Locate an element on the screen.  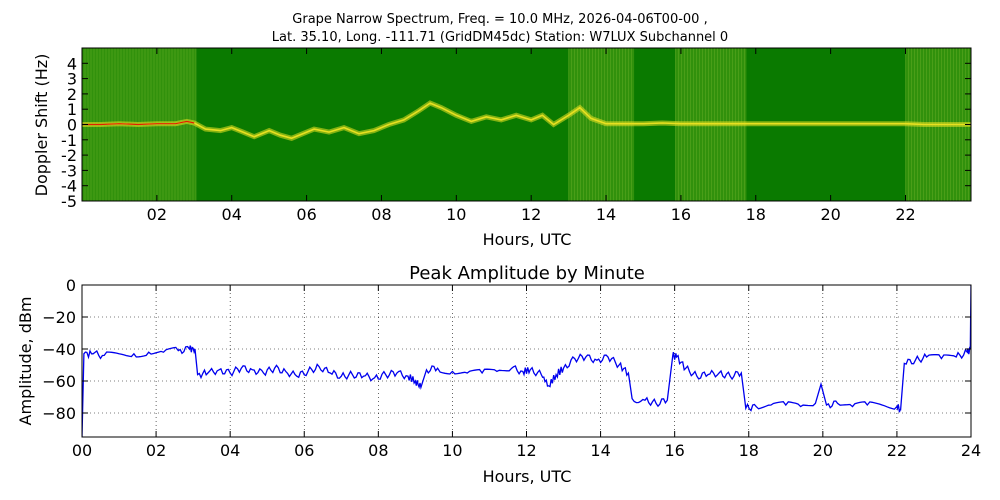
spectrogram-x-tick-label: 16 is located at coordinates (681, 214).